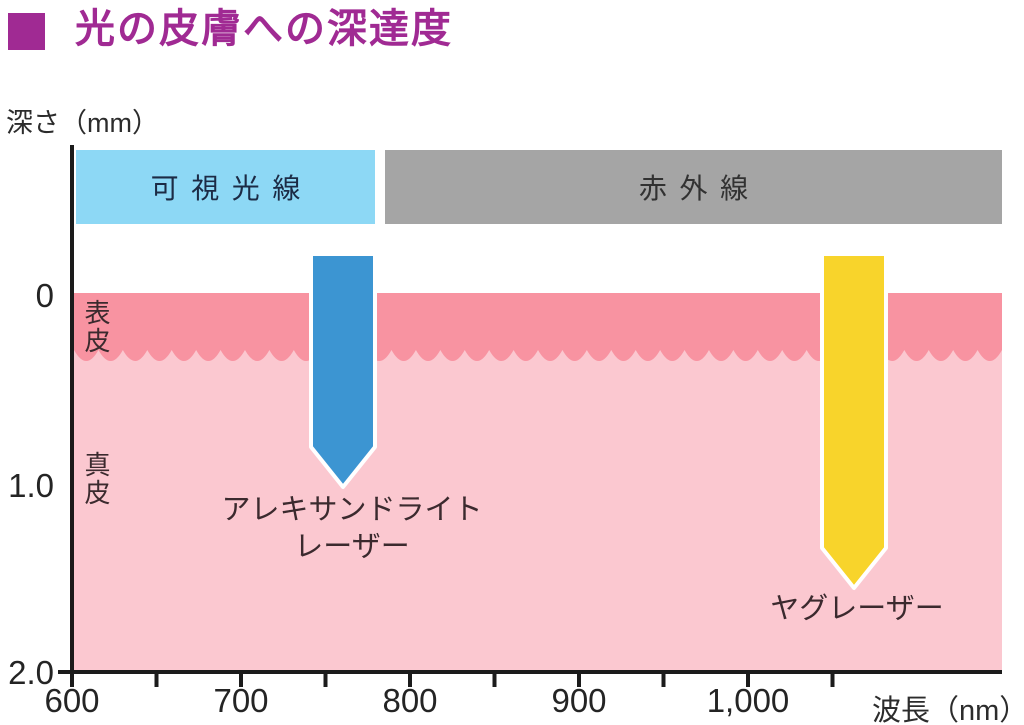 The height and width of the screenshot is (725, 1024). I want to click on x-tick-600: 600, so click(72, 700).